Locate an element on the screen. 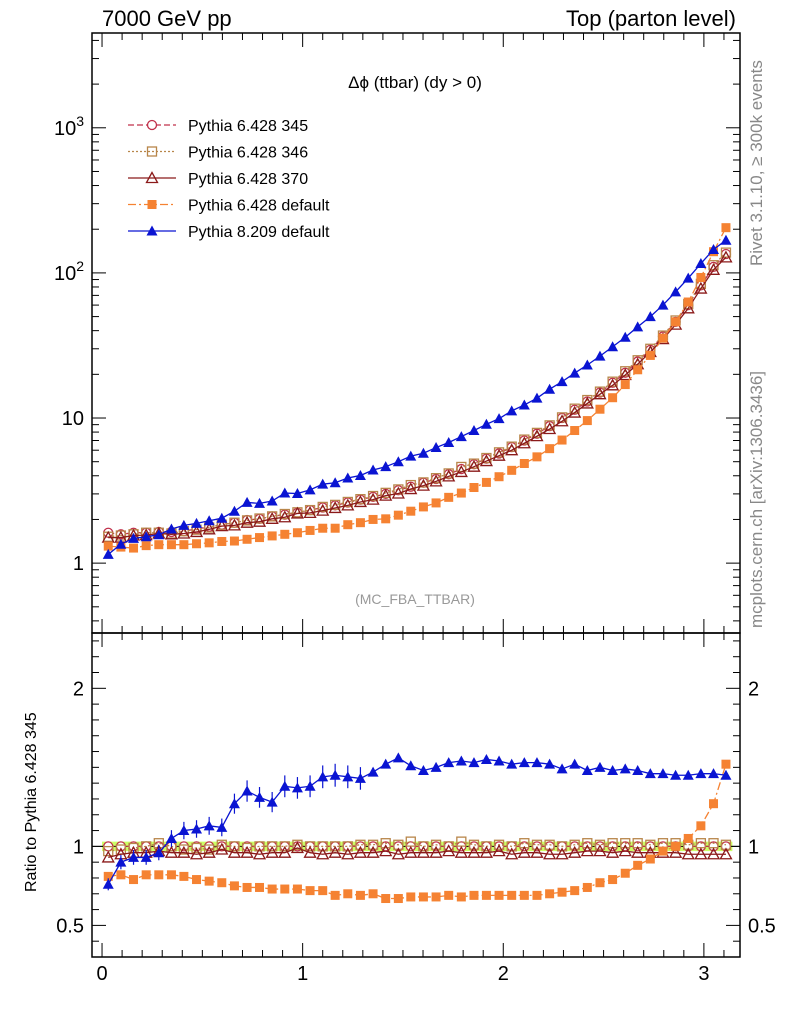 Image resolution: width=786 pixels, height=1024 pixels. xtick-label: 0 is located at coordinates (101, 974).